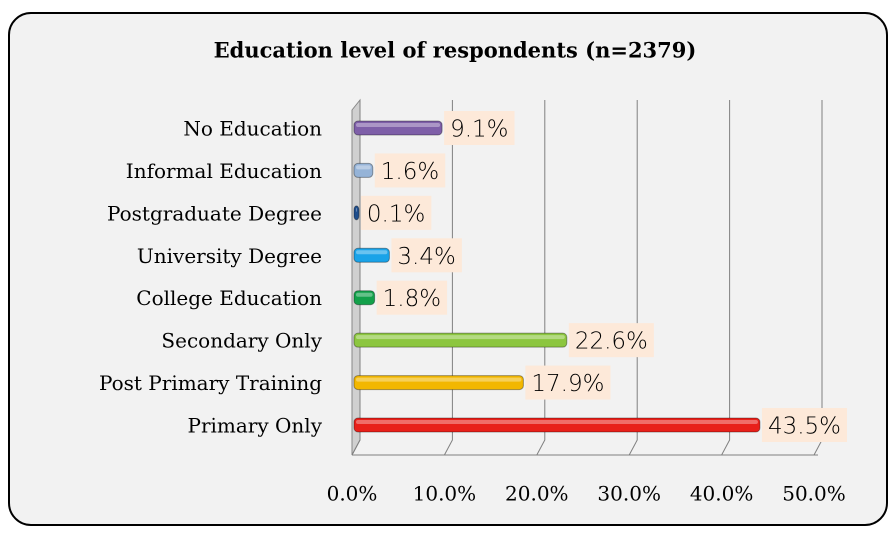 The width and height of the screenshot is (896, 535). What do you see at coordinates (210, 383) in the screenshot?
I see `y-tick-label: Post Primary Training` at bounding box center [210, 383].